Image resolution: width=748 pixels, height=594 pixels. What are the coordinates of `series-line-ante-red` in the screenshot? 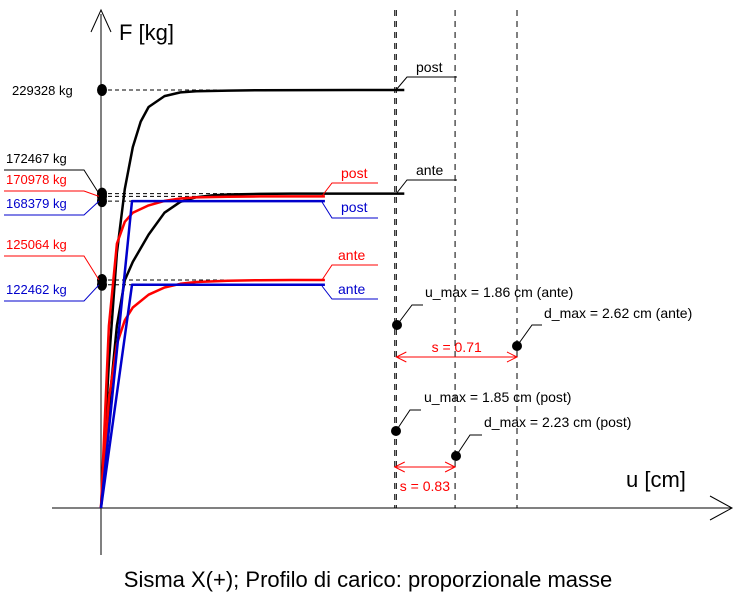 It's located at (212, 393).